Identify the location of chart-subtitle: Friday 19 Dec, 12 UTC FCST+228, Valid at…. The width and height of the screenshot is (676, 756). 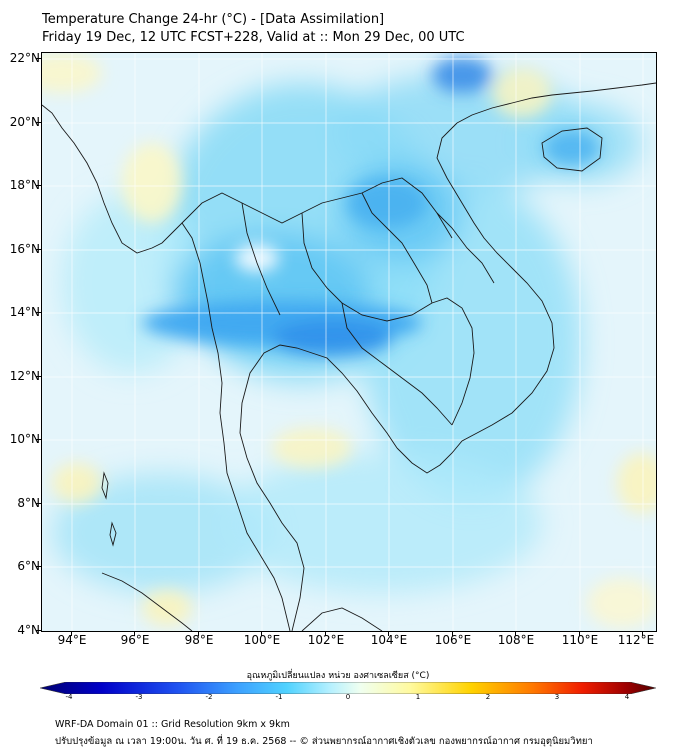
(253, 37).